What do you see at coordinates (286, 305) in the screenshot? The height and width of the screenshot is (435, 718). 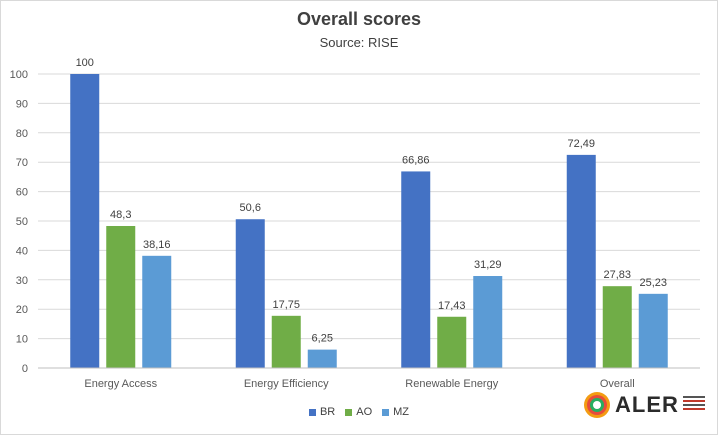 I see `data-label: 17,75` at bounding box center [286, 305].